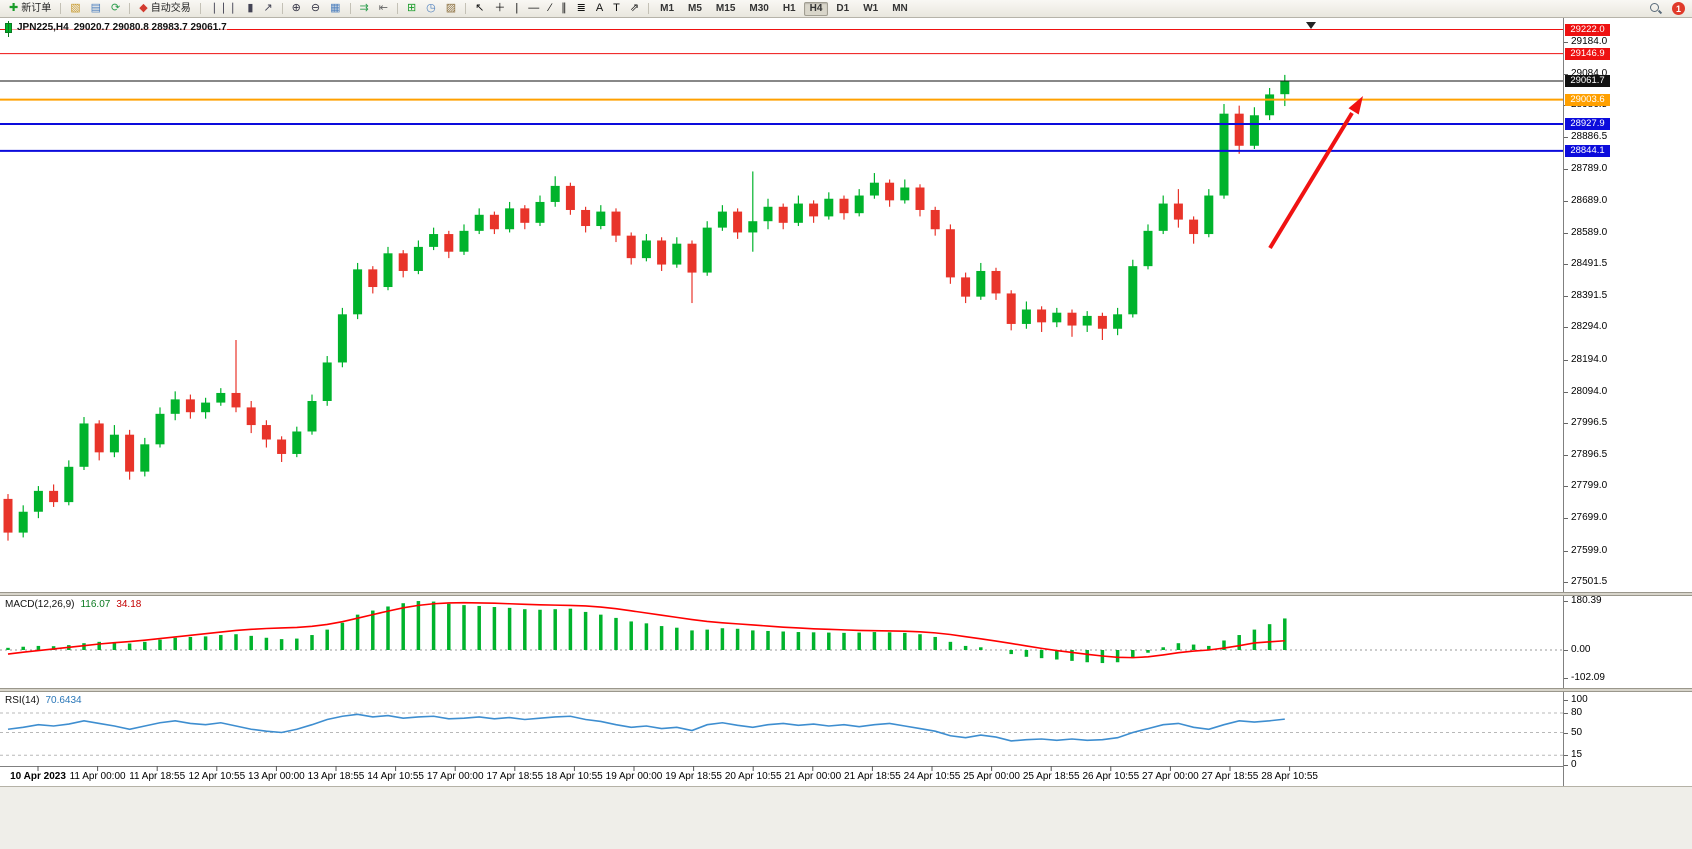  Describe the element at coordinates (564, 8) in the screenshot. I see `channel-button: ∥` at that location.